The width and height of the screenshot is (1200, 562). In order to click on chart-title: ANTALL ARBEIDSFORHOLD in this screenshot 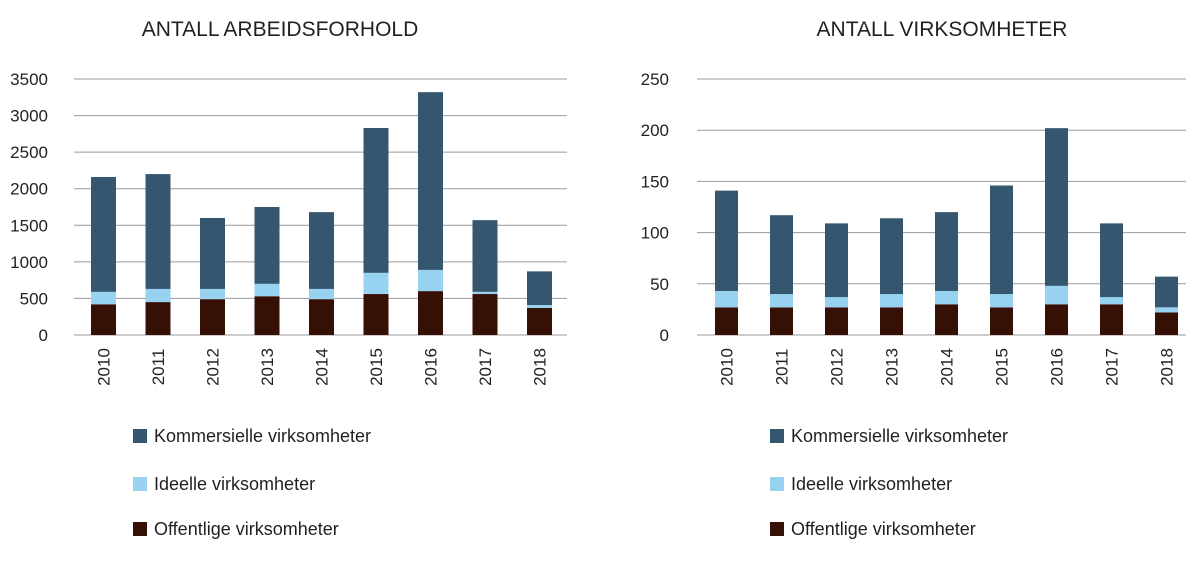, I will do `click(280, 29)`.